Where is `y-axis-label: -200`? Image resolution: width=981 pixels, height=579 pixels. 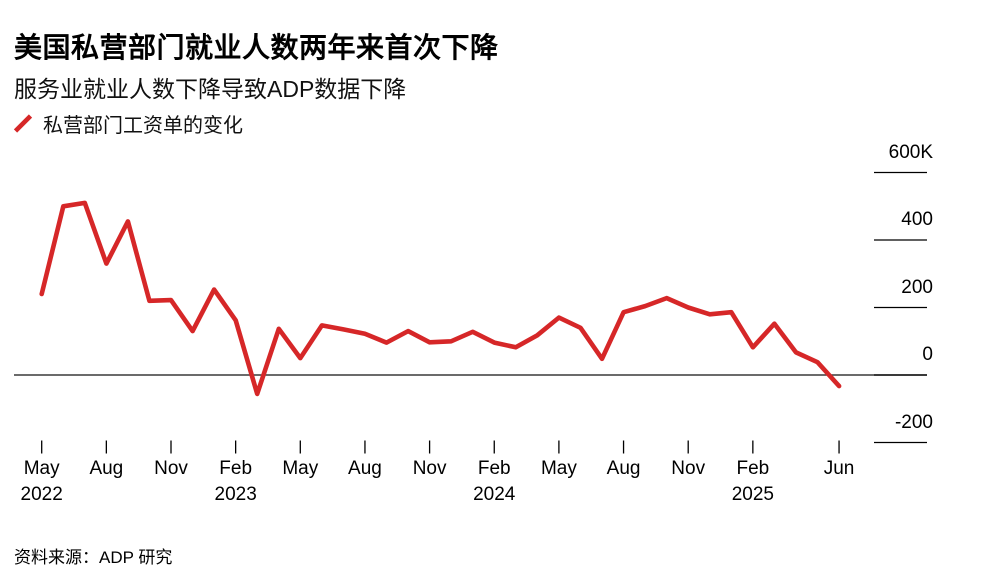 y-axis-label: -200 is located at coordinates (913, 422).